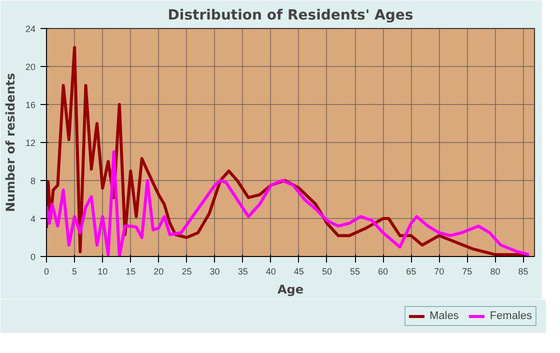  Describe the element at coordinates (523, 271) in the screenshot. I see `x-tick-label: 85` at that location.